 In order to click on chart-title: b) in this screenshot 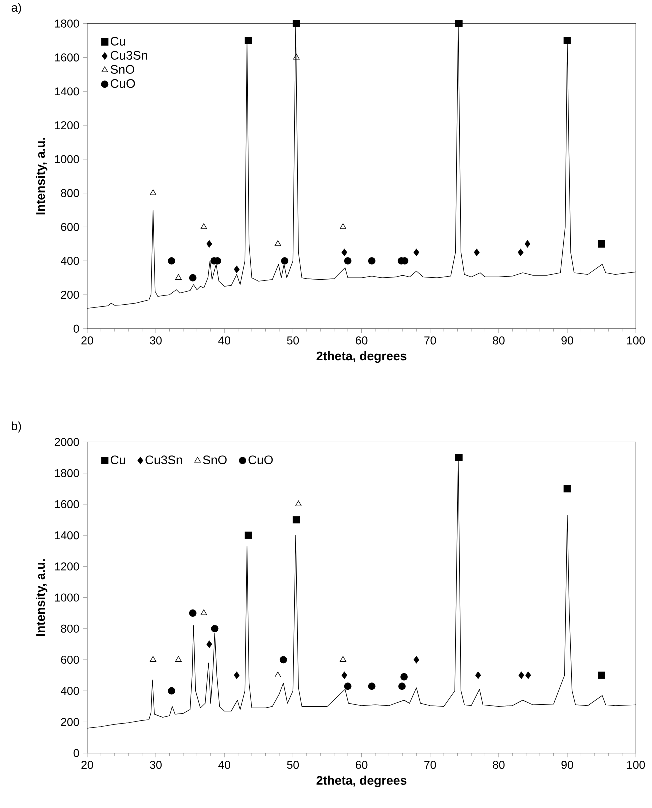, I will do `click(17, 427)`.